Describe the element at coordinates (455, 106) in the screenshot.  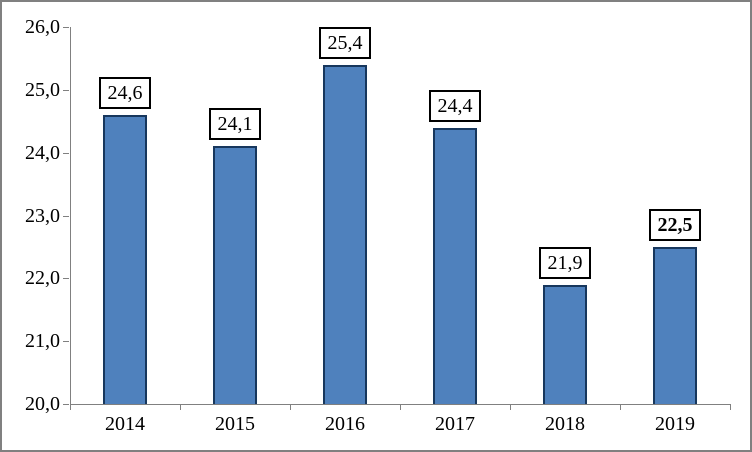
I see `bar-value-label-2017: 24,4` at that location.